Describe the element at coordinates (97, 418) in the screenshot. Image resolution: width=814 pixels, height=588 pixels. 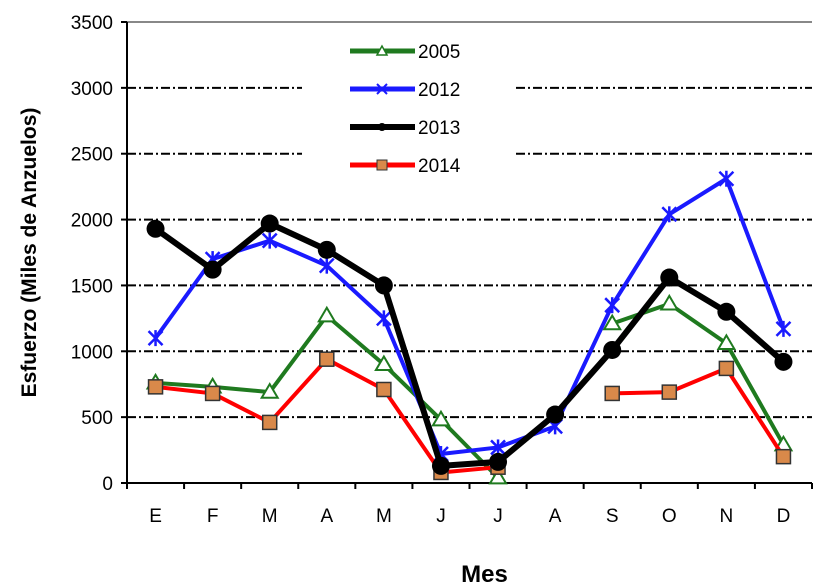
I see `y-tick-label: 500` at that location.